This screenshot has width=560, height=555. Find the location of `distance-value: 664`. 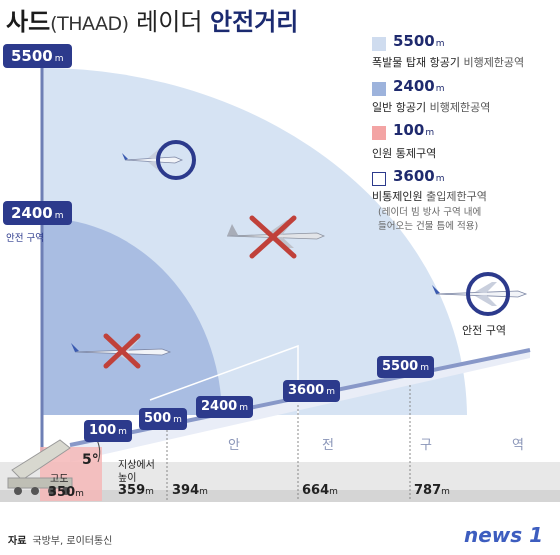

distance-value: 664 is located at coordinates (316, 490).